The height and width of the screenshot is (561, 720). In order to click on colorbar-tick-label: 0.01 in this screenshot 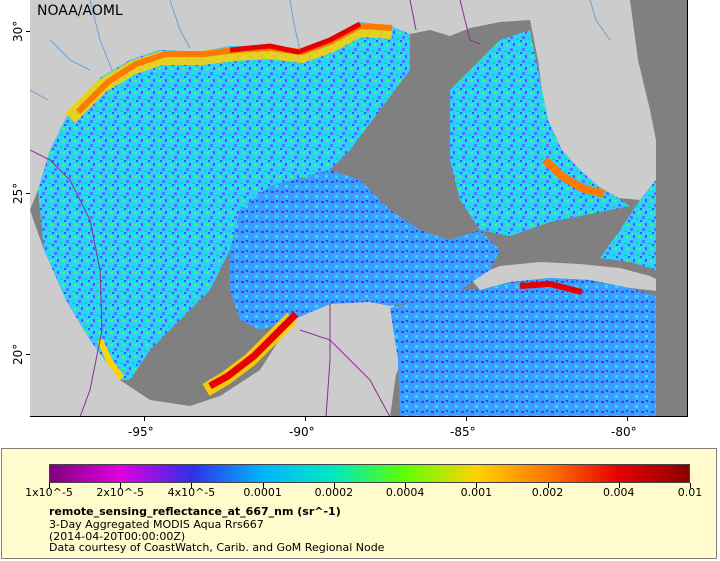, I will do `click(690, 492)`.